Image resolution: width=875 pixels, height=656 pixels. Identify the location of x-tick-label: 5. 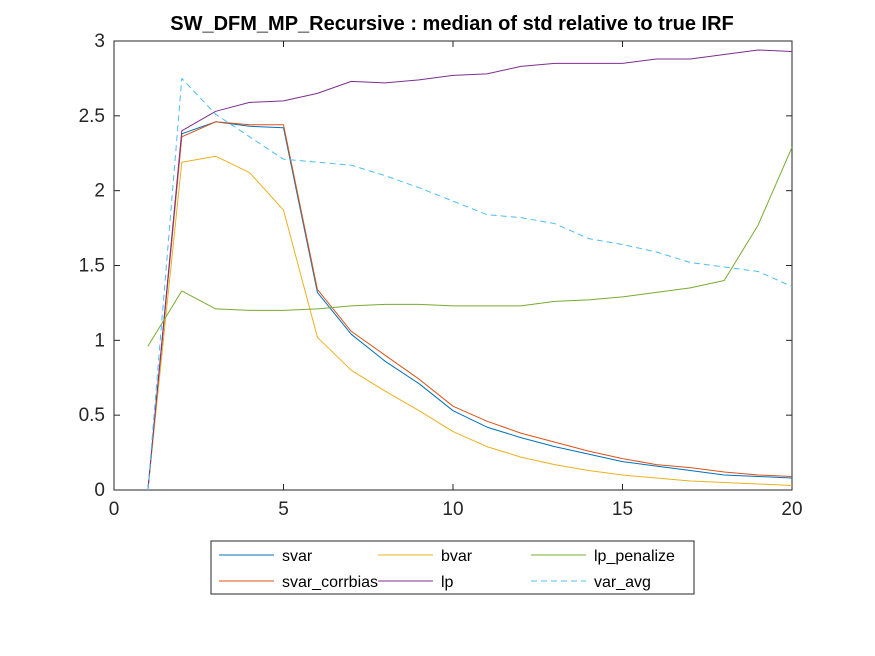
(283, 509).